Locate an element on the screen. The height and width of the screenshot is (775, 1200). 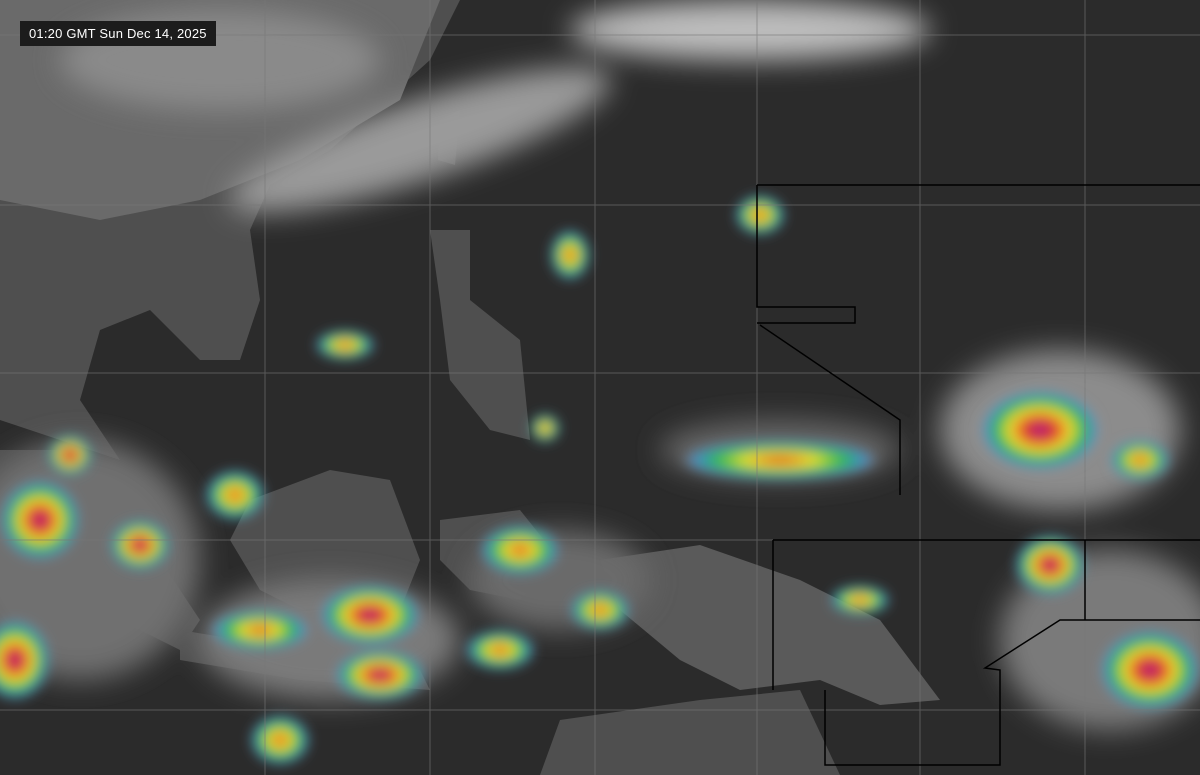
timestamp-label: 01:20 GMT Sun Dec 14, 2025 is located at coordinates (118, 33).